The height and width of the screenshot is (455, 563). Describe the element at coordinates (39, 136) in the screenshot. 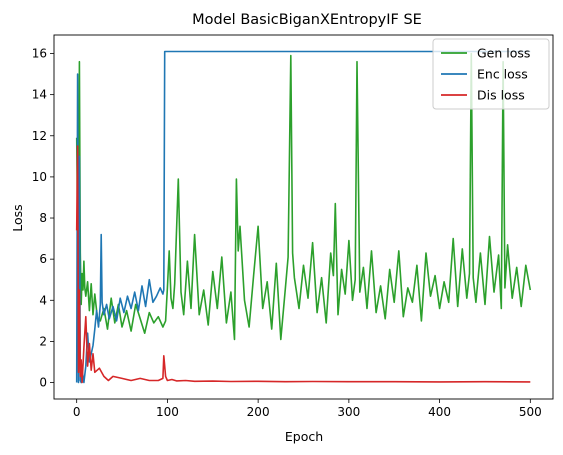

I see `y-tick-label: 12` at that location.